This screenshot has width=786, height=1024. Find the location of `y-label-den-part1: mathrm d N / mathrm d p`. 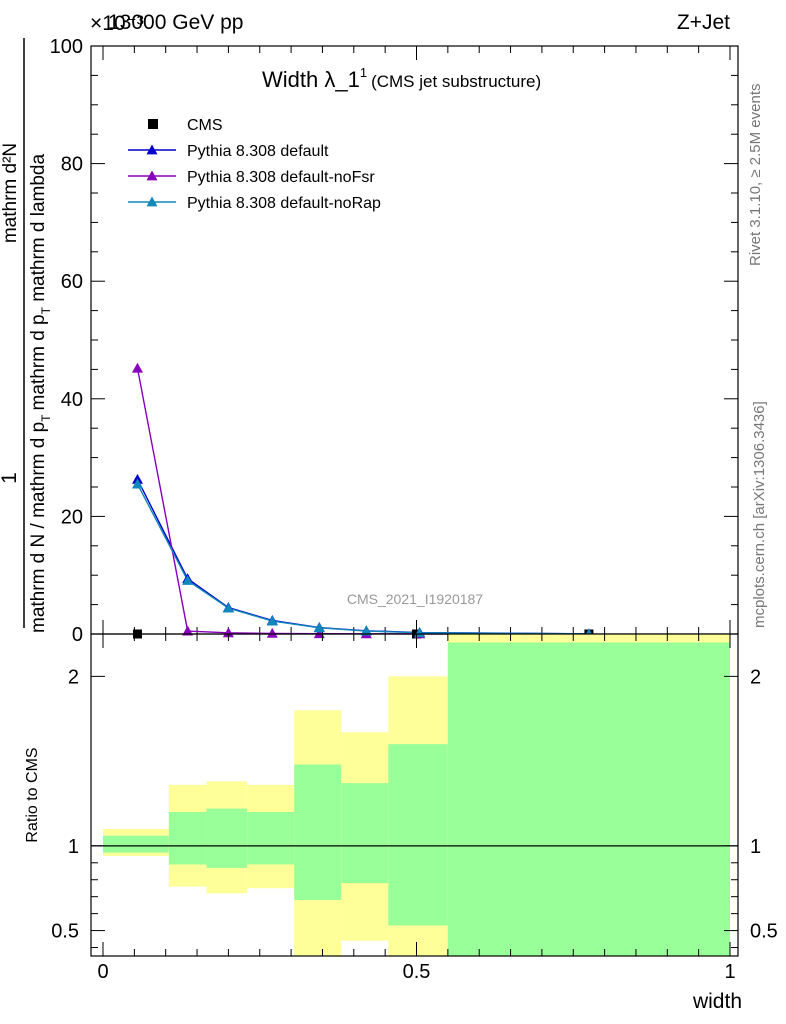

y-label-den-part1: mathrm d N / mathrm d p is located at coordinates (38, 527).